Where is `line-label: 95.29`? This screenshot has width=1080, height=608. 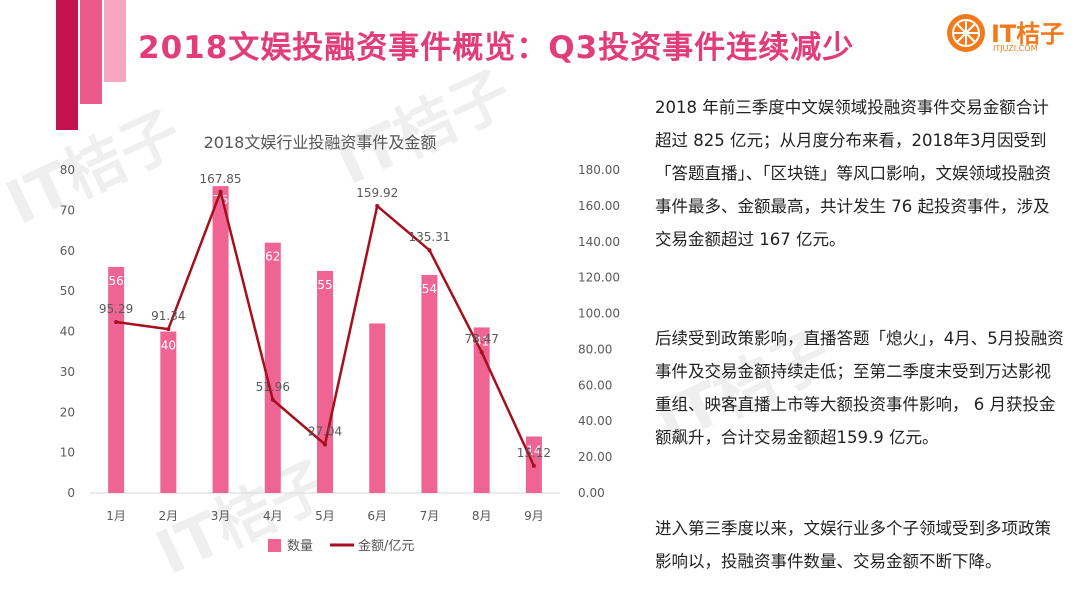
line-label: 95.29 is located at coordinates (116, 309).